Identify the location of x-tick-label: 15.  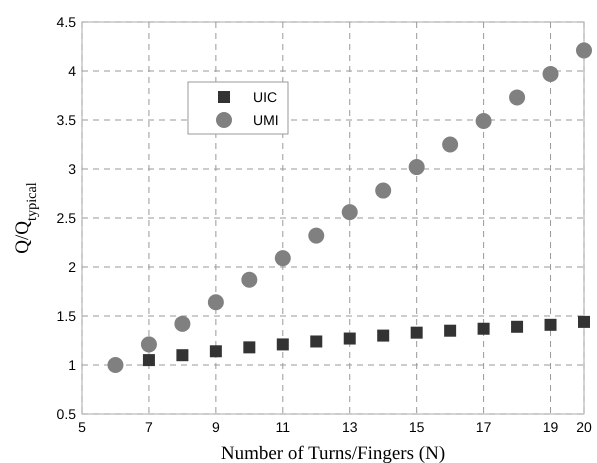
(416, 427).